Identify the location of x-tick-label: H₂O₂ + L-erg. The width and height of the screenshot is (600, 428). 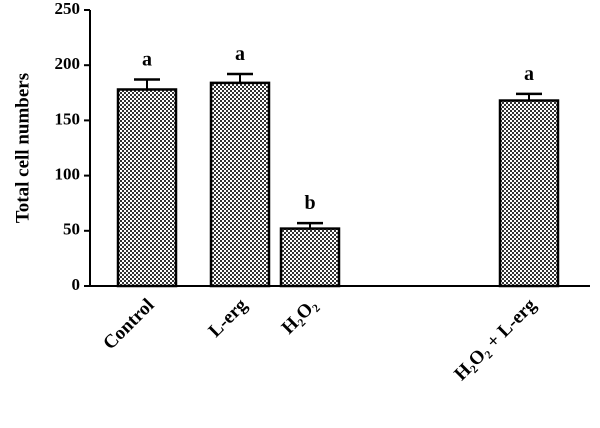
(495, 339).